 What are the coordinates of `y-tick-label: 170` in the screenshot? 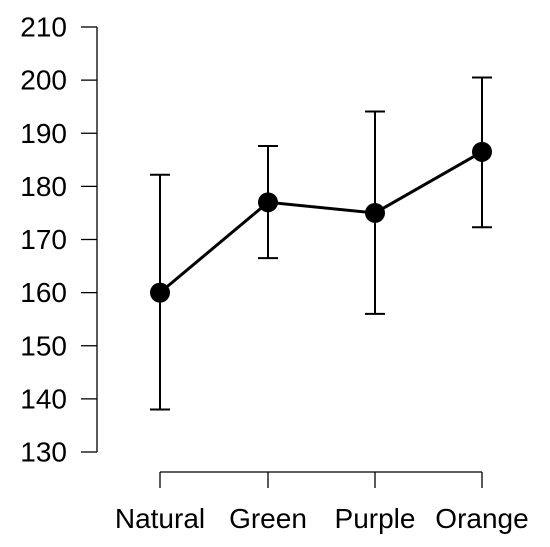 It's located at (43, 239).